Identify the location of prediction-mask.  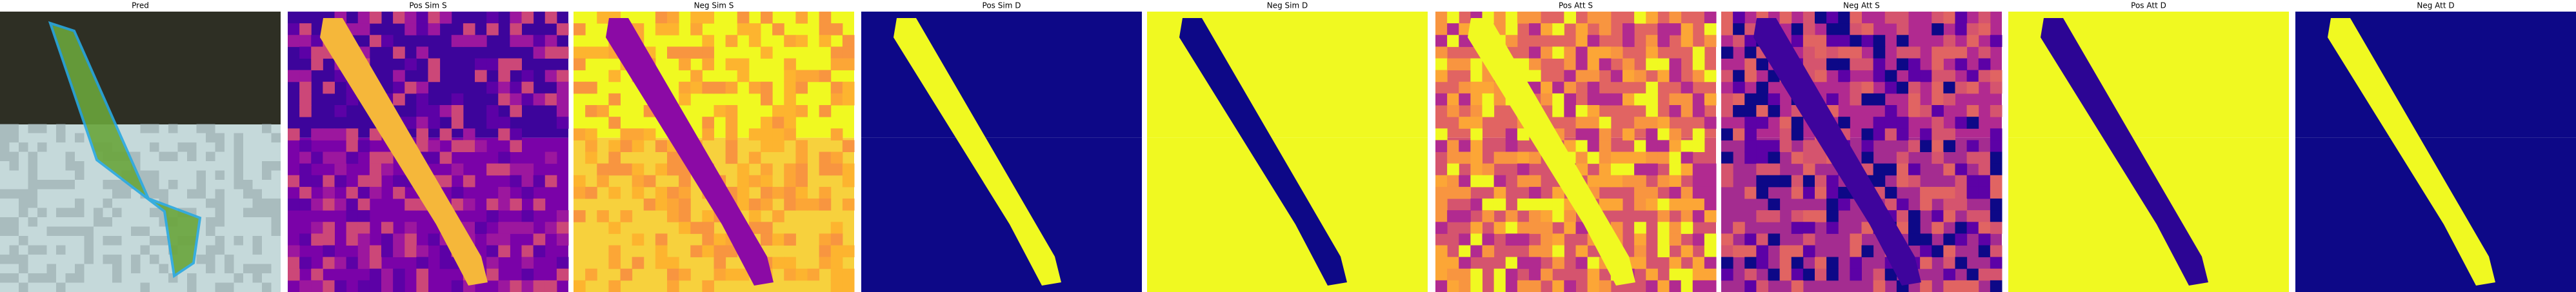
(125, 149).